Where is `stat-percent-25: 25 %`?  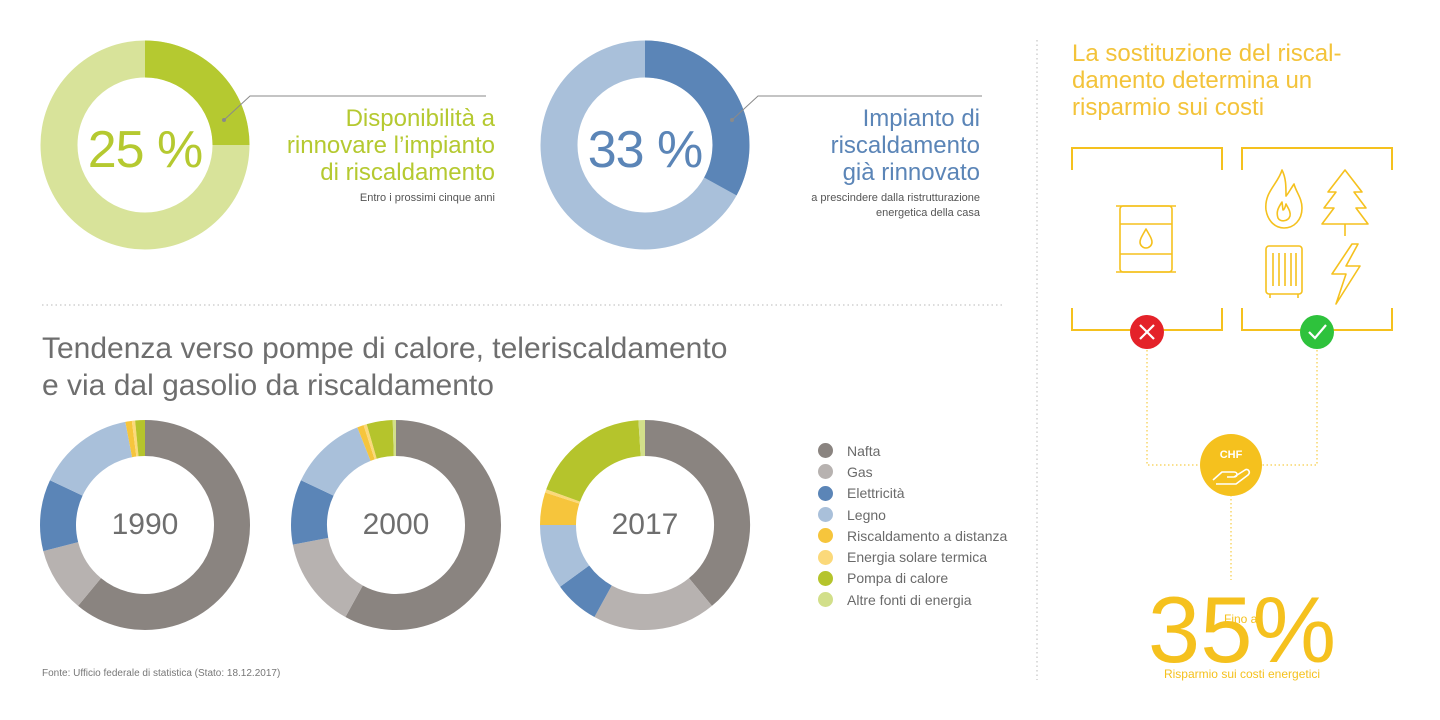 stat-percent-25: 25 % is located at coordinates (145, 150).